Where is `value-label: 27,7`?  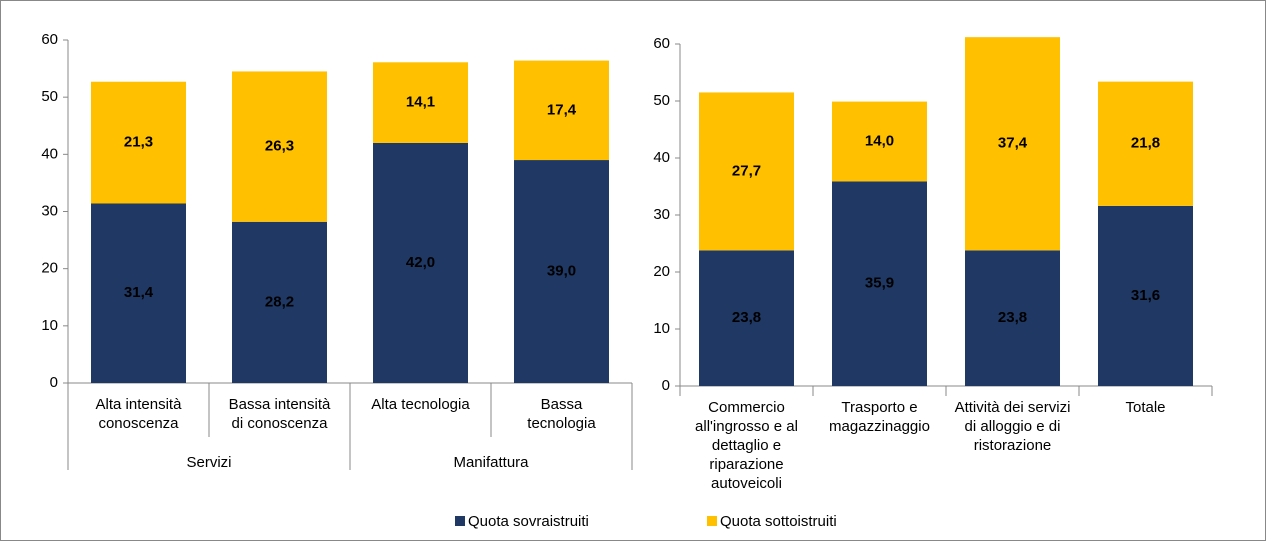
value-label: 27,7 is located at coordinates (746, 170).